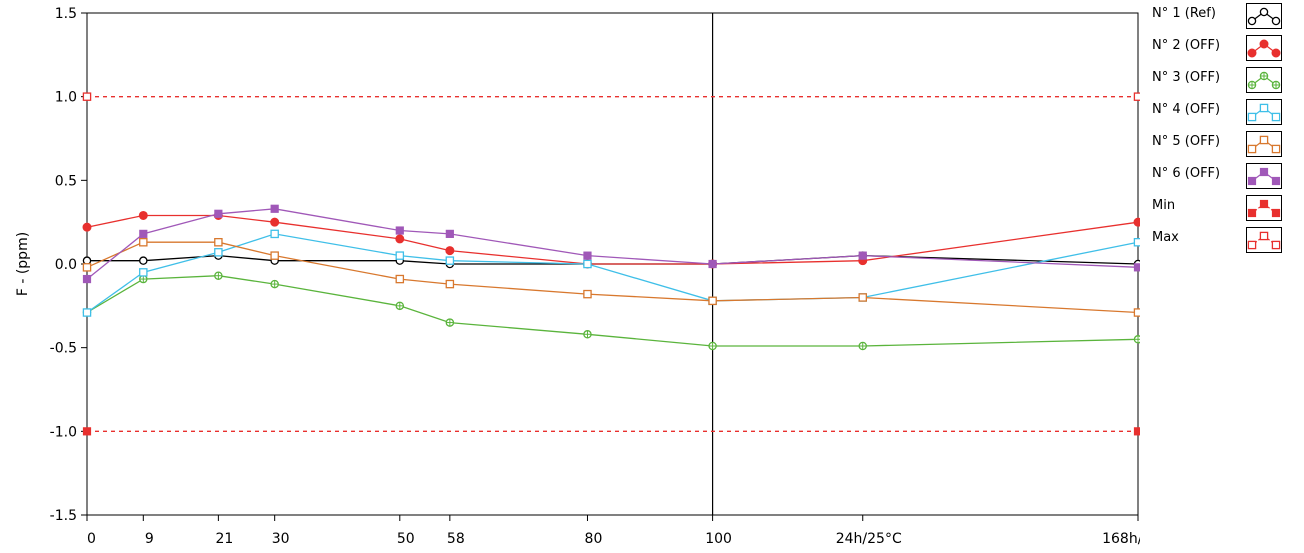 The image size is (1304, 553). I want to click on y-tick-label: -1.0, so click(63, 432).